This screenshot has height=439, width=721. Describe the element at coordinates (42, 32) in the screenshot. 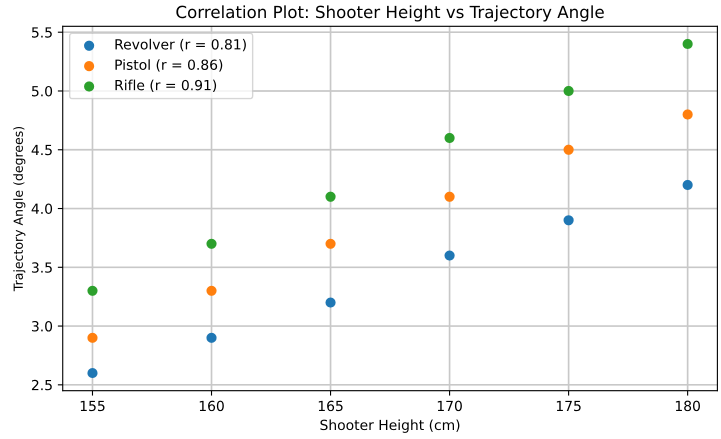

I see `y-tick-label: 5.5` at that location.